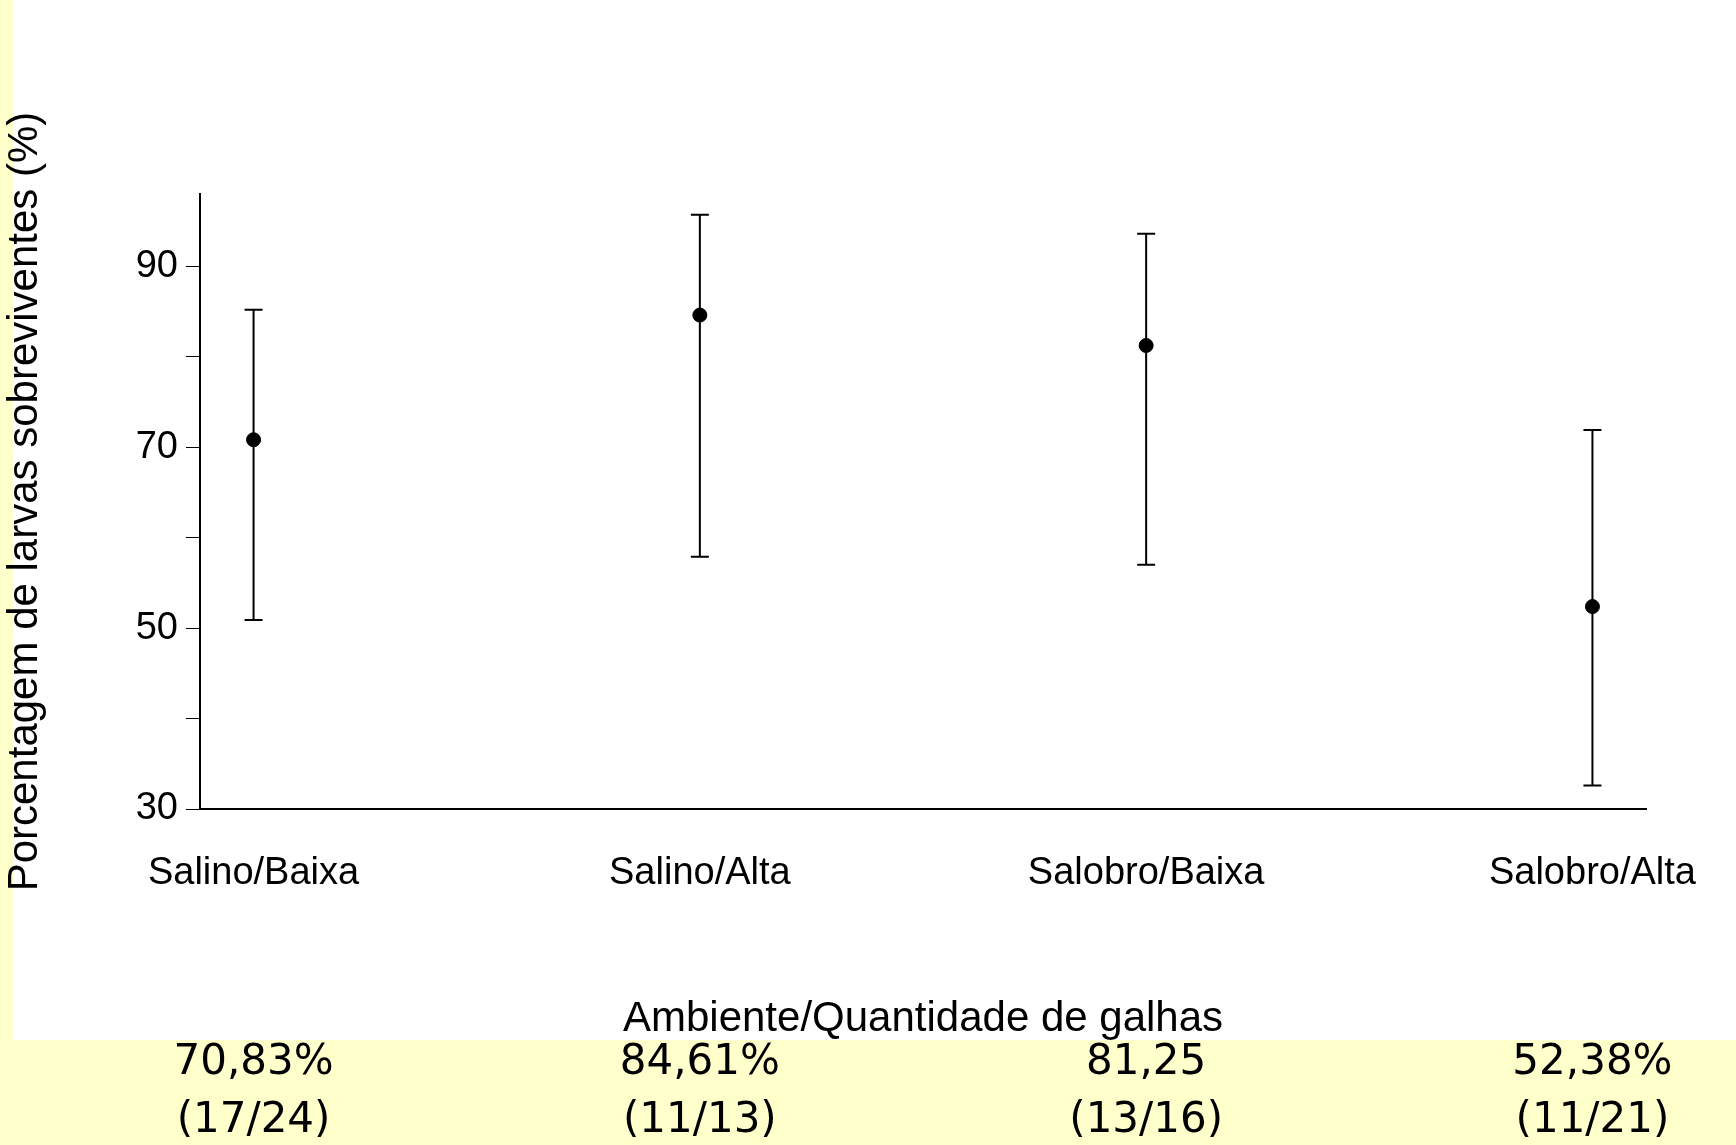  Describe the element at coordinates (253, 1088) in the screenshot. I see `data-label: 70,83% (17/24)` at that location.